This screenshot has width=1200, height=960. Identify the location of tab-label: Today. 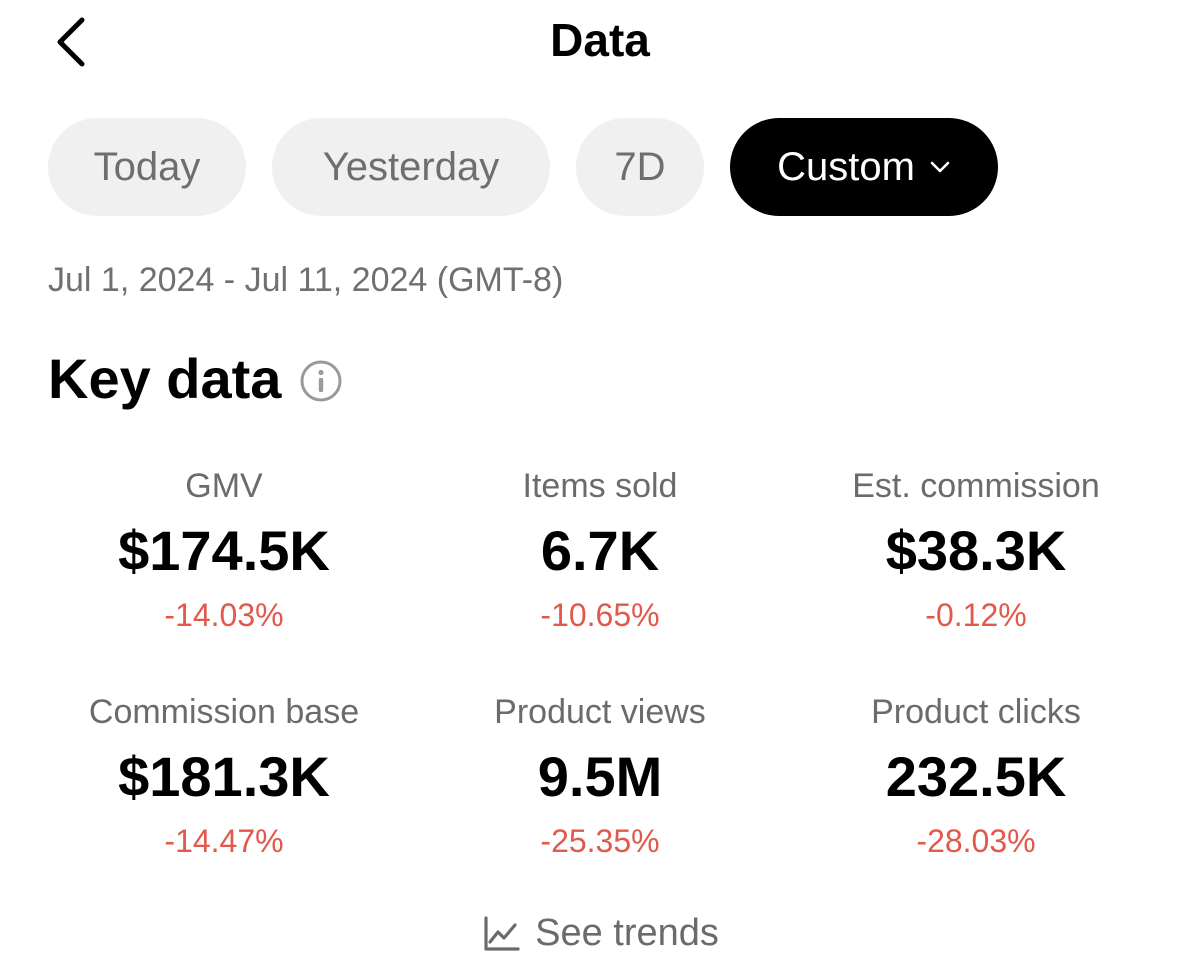
(147, 166).